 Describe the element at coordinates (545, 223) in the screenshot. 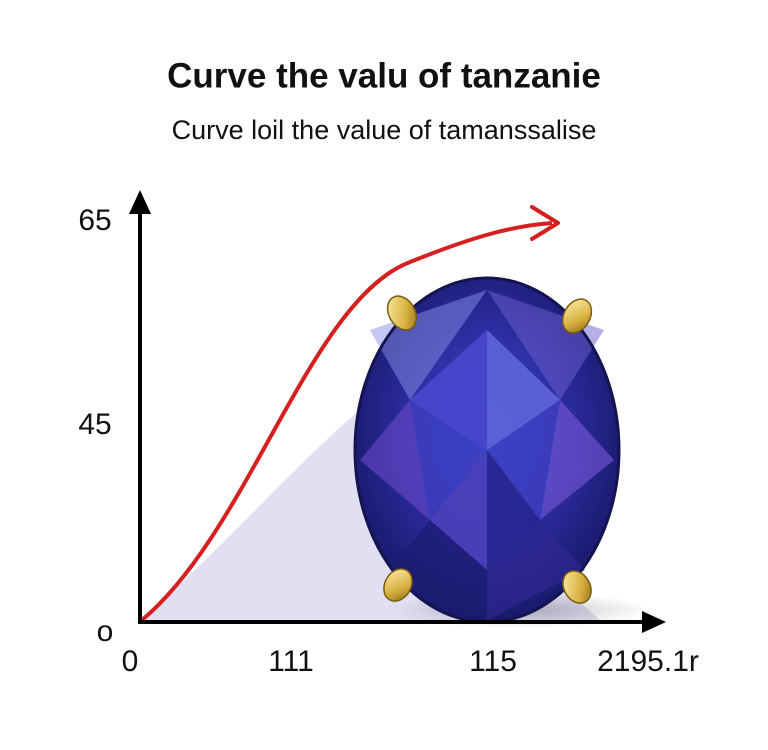

I see `curve-arrowhead` at that location.